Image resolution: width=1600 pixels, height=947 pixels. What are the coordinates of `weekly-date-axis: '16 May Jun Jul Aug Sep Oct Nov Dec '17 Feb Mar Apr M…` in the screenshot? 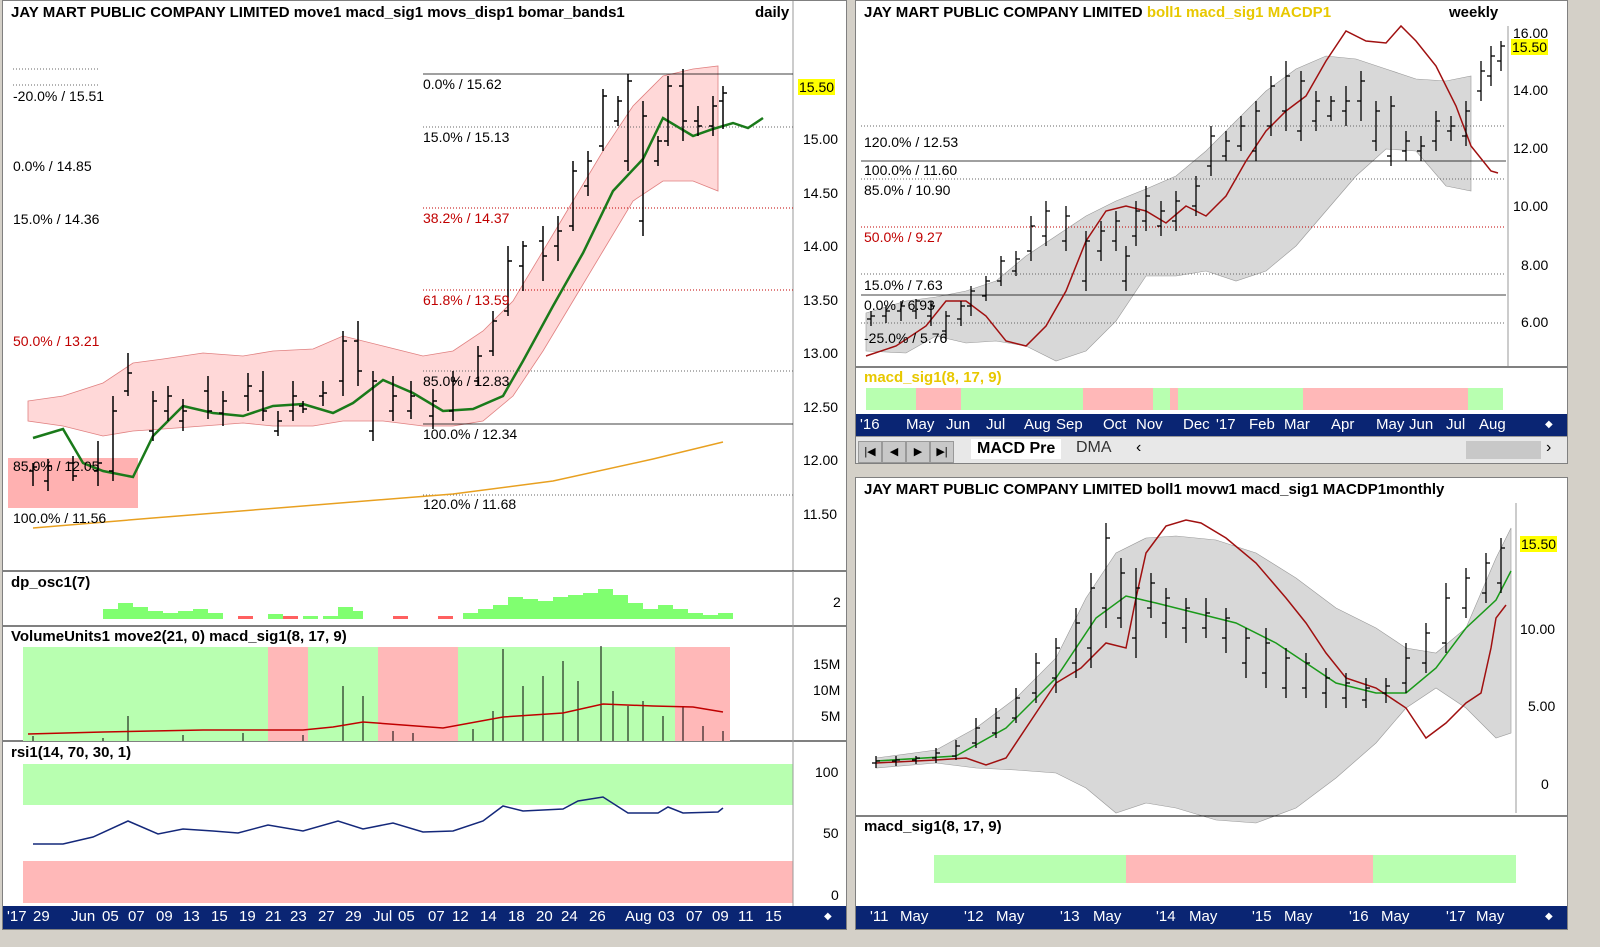 It's located at (1211, 425).